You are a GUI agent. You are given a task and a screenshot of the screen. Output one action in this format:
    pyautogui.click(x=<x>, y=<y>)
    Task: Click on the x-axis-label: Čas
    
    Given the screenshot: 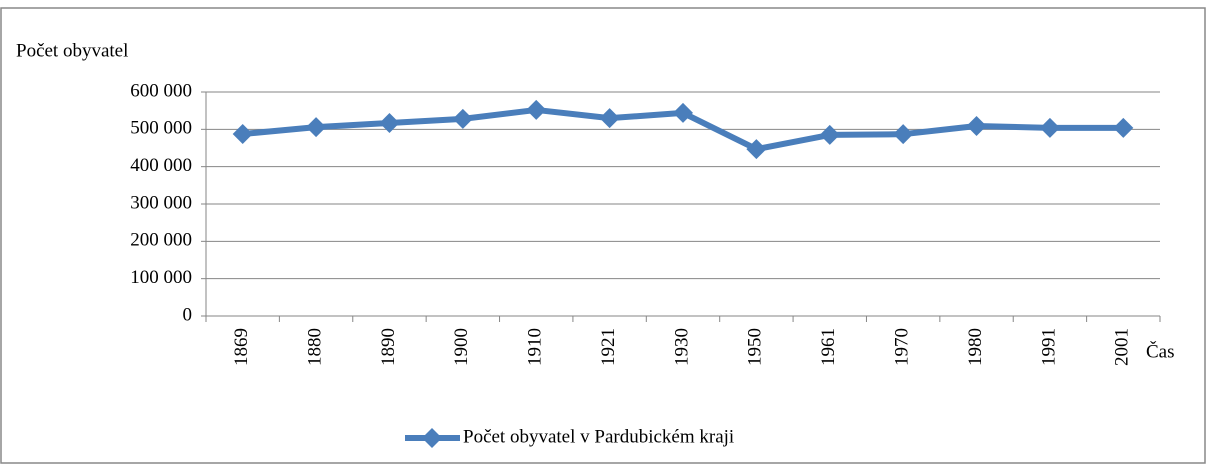 What is the action you would take?
    pyautogui.click(x=1160, y=351)
    